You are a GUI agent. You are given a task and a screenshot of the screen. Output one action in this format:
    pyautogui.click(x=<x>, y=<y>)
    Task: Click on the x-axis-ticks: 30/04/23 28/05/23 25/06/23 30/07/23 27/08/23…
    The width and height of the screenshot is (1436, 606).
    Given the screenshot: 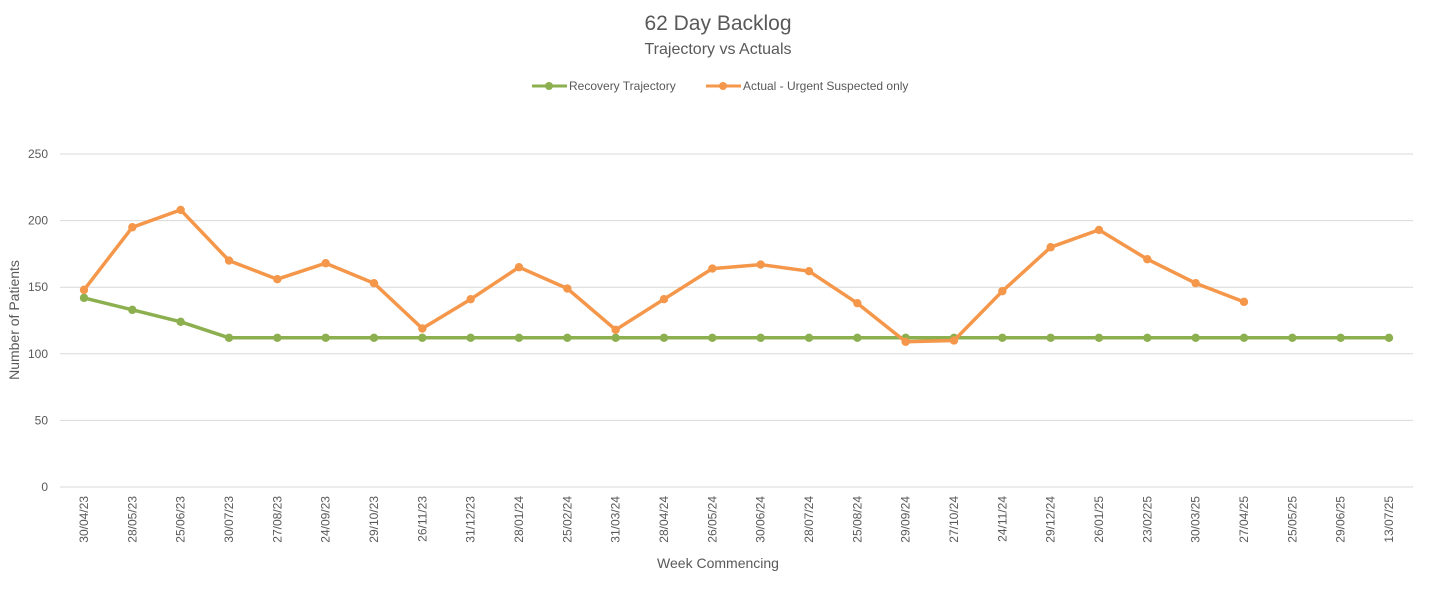 What is the action you would take?
    pyautogui.click(x=736, y=519)
    